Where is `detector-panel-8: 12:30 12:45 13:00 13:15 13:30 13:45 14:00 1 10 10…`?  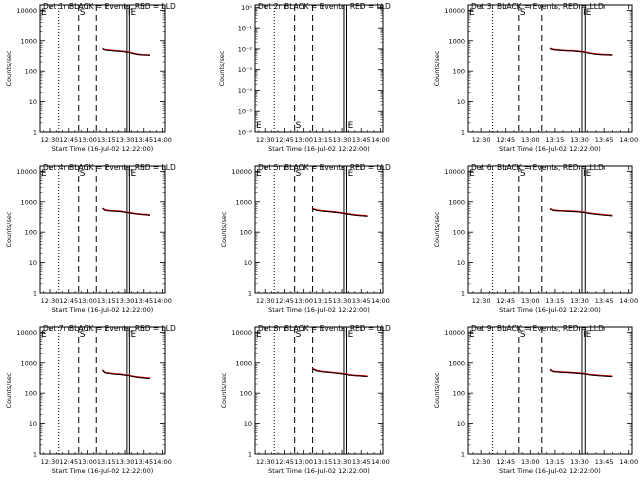 detector-panel-8: 12:30 12:45 13:00 13:15 13:30 13:45 14:00 1 10 10… is located at coordinates (305, 399).